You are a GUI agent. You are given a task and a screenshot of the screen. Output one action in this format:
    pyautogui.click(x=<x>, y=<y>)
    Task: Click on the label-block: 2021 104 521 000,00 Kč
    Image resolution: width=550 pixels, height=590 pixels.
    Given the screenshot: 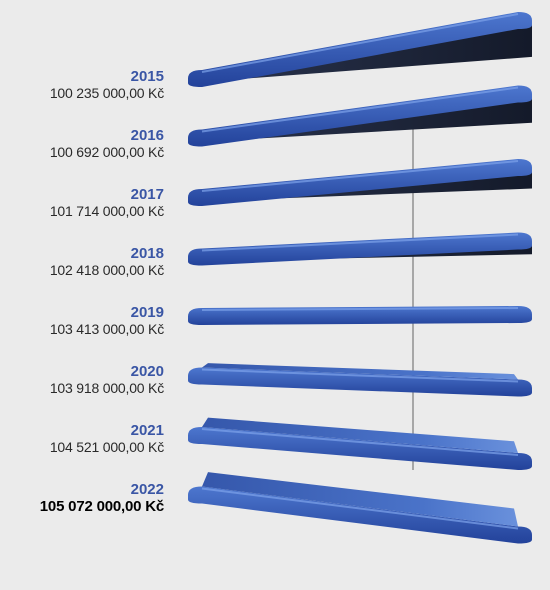 What is the action you would take?
    pyautogui.click(x=107, y=439)
    